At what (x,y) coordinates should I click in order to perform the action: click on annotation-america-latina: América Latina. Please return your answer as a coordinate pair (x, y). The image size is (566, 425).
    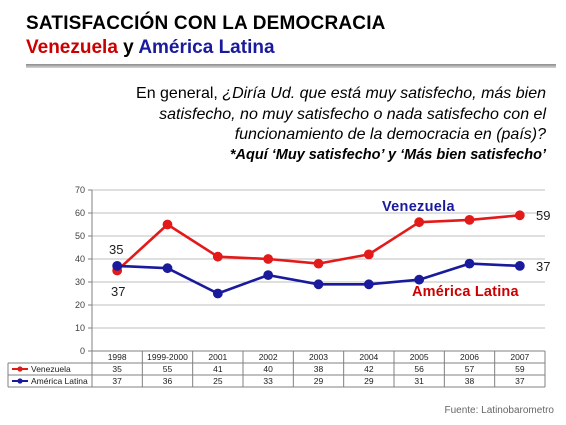
    Looking at the image, I should click on (465, 292).